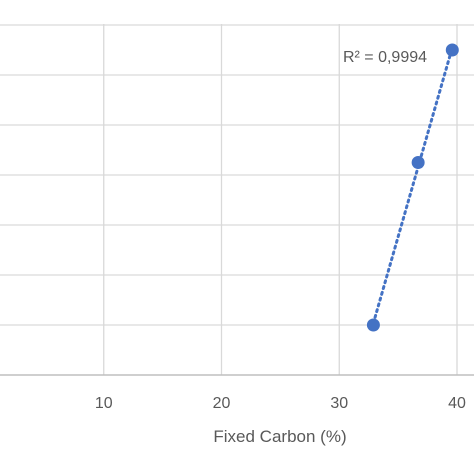  I want to click on x-axis-title: Fixed Carbon (%), so click(279, 436).